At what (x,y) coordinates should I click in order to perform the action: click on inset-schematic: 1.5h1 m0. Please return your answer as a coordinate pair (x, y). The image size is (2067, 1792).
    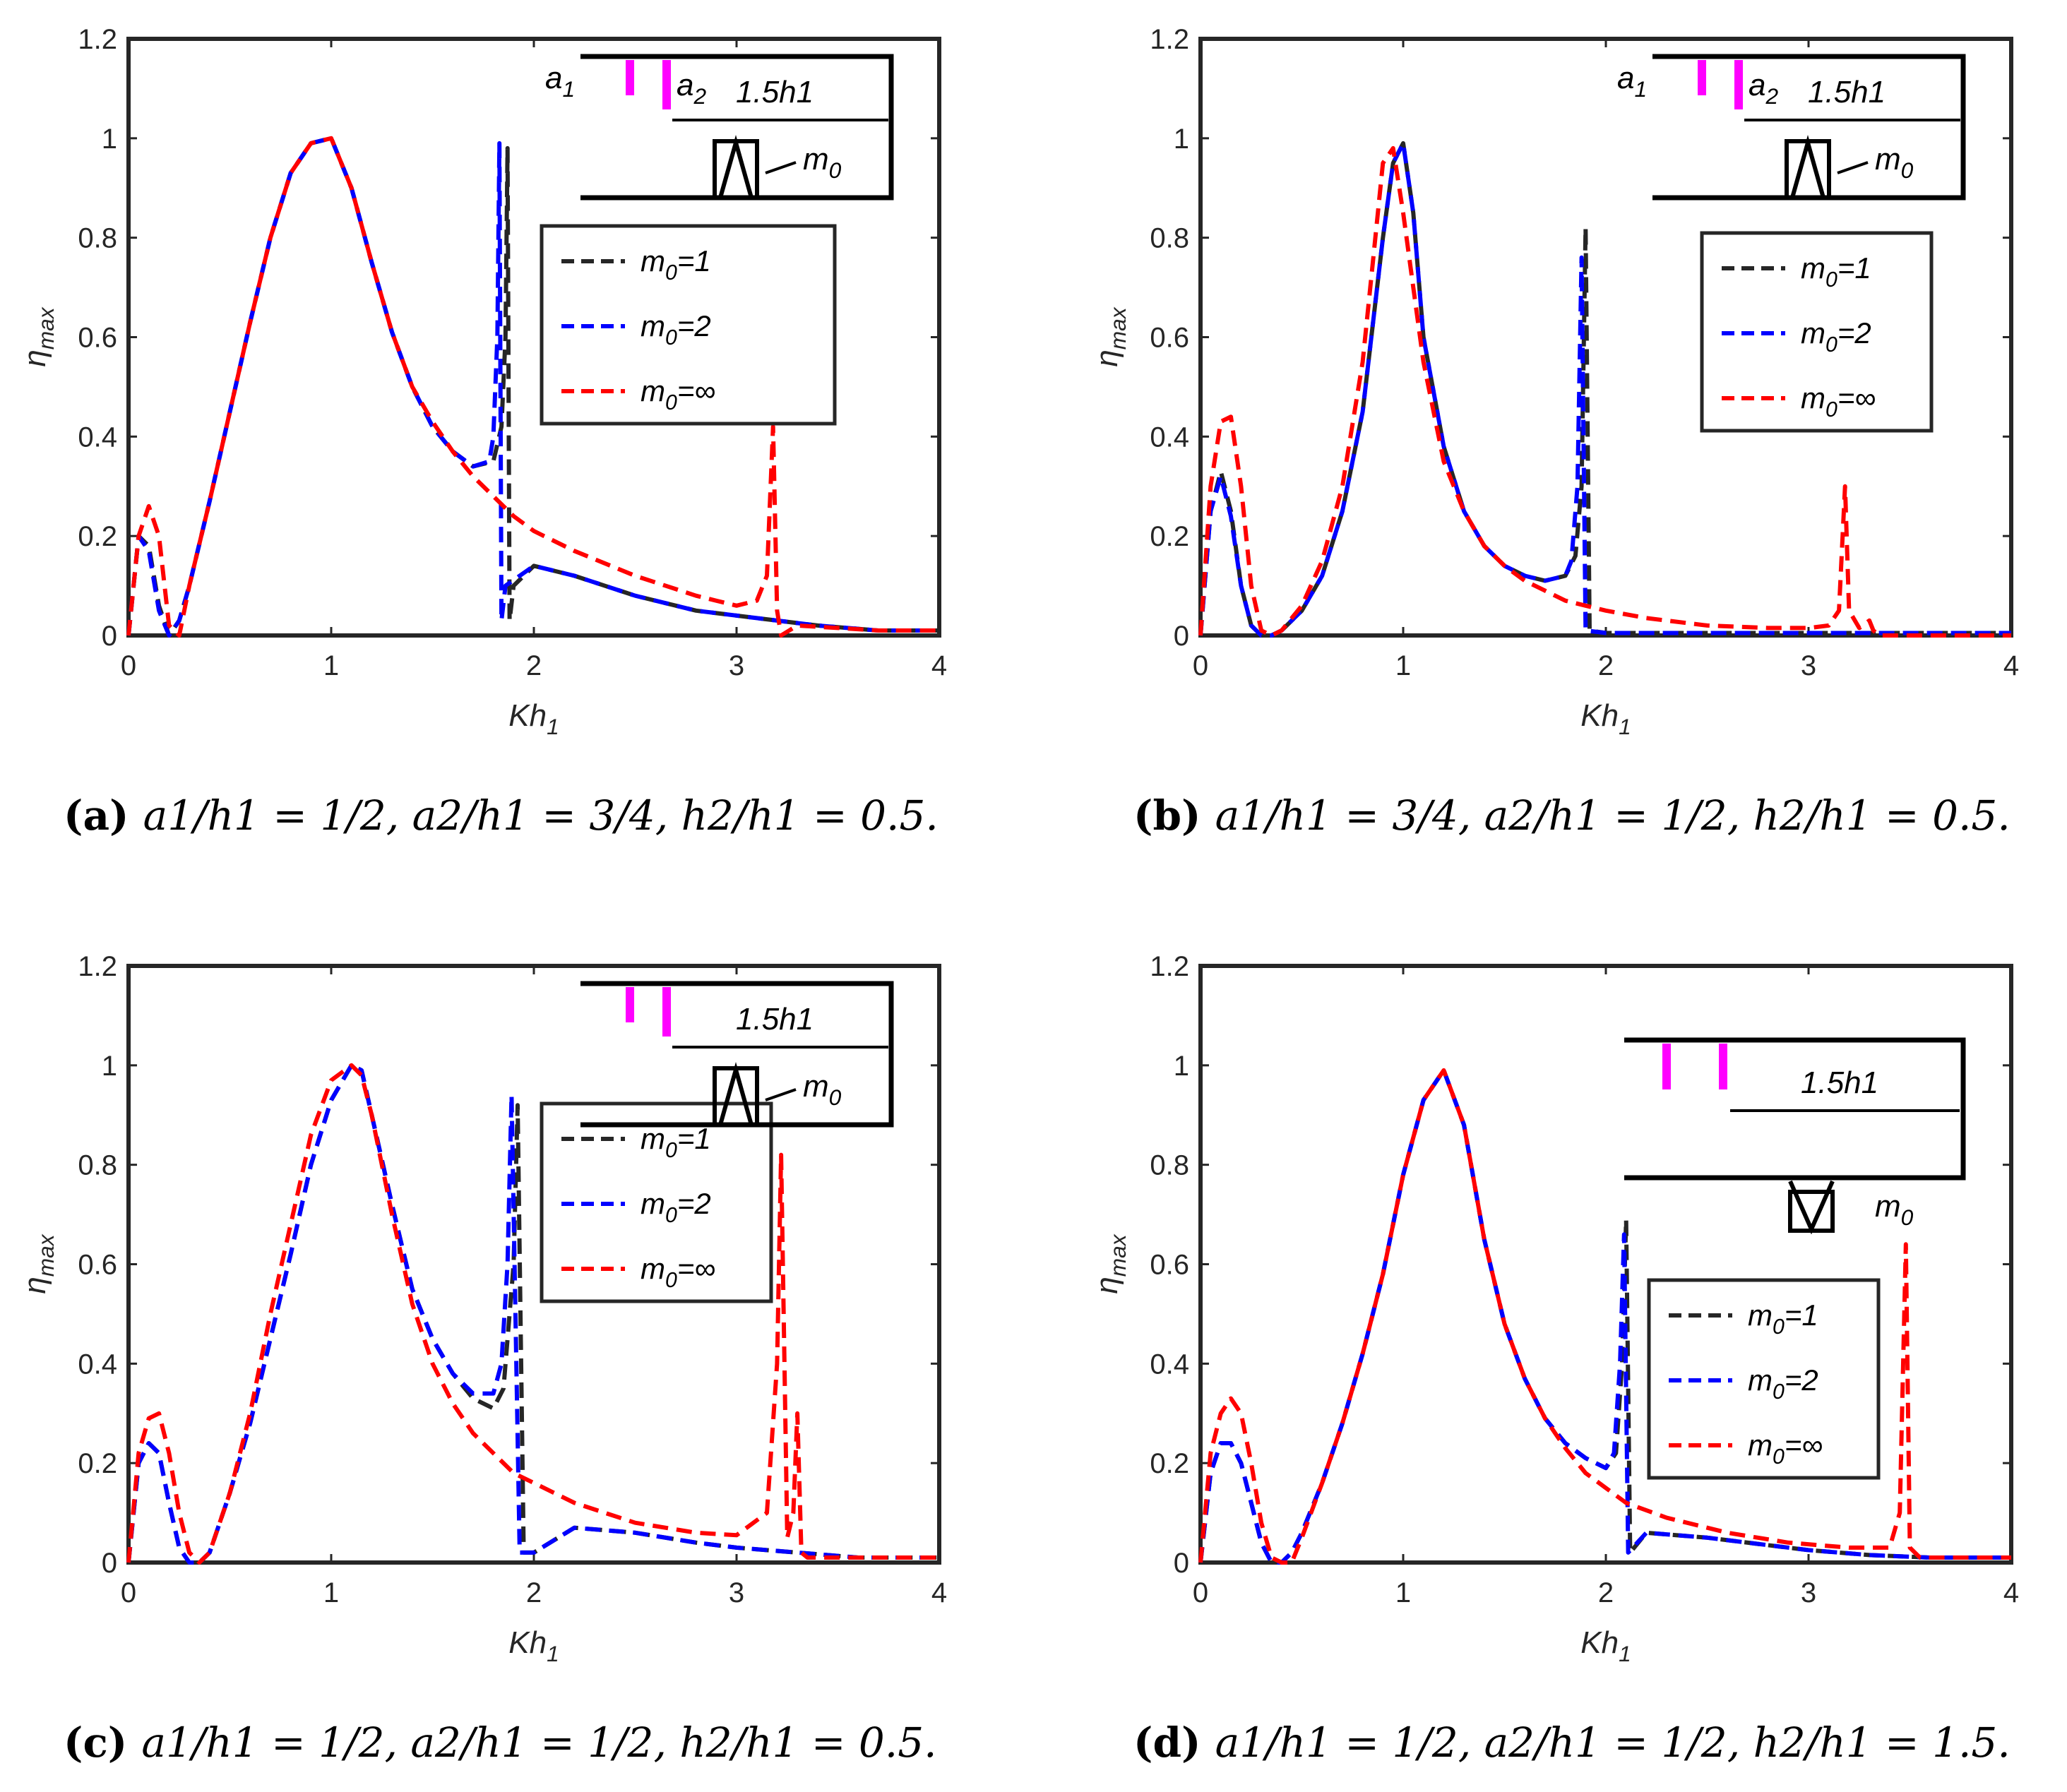
    Looking at the image, I should click on (1795, 1136).